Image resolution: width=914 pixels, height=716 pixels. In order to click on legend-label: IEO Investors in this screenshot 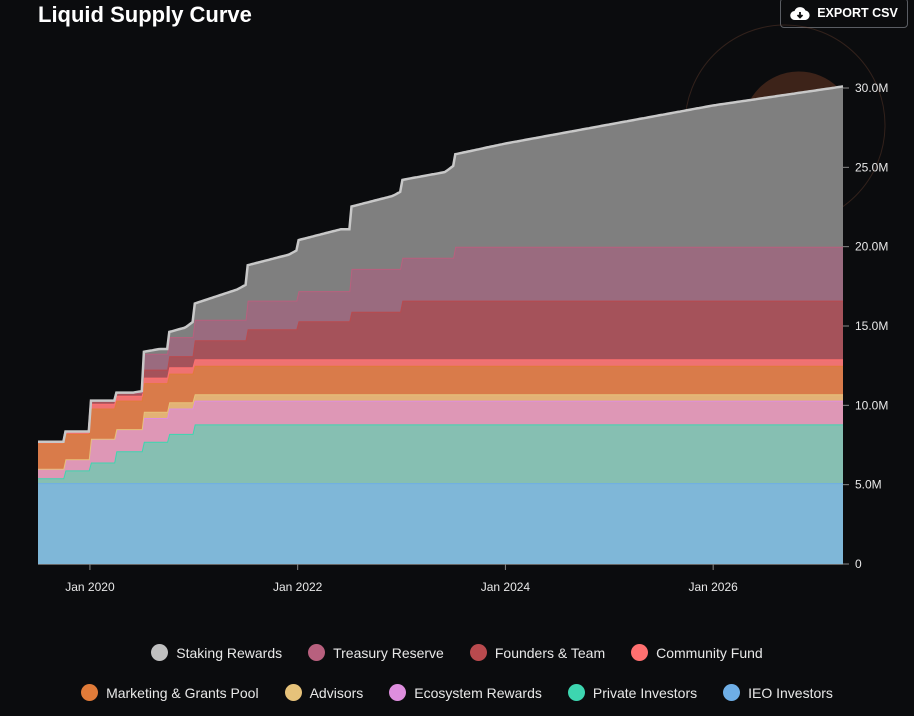, I will do `click(790, 692)`.